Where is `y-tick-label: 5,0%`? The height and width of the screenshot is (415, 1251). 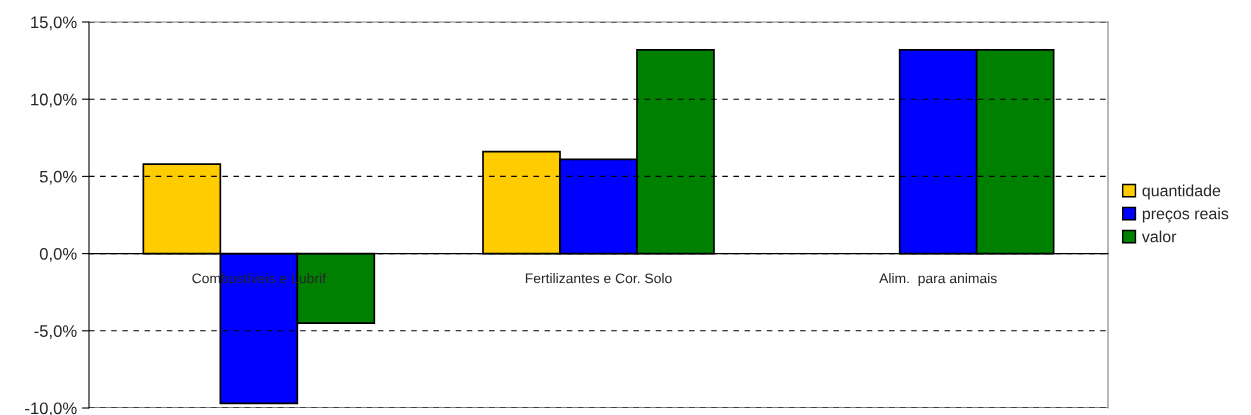
y-tick-label: 5,0% is located at coordinates (58, 177).